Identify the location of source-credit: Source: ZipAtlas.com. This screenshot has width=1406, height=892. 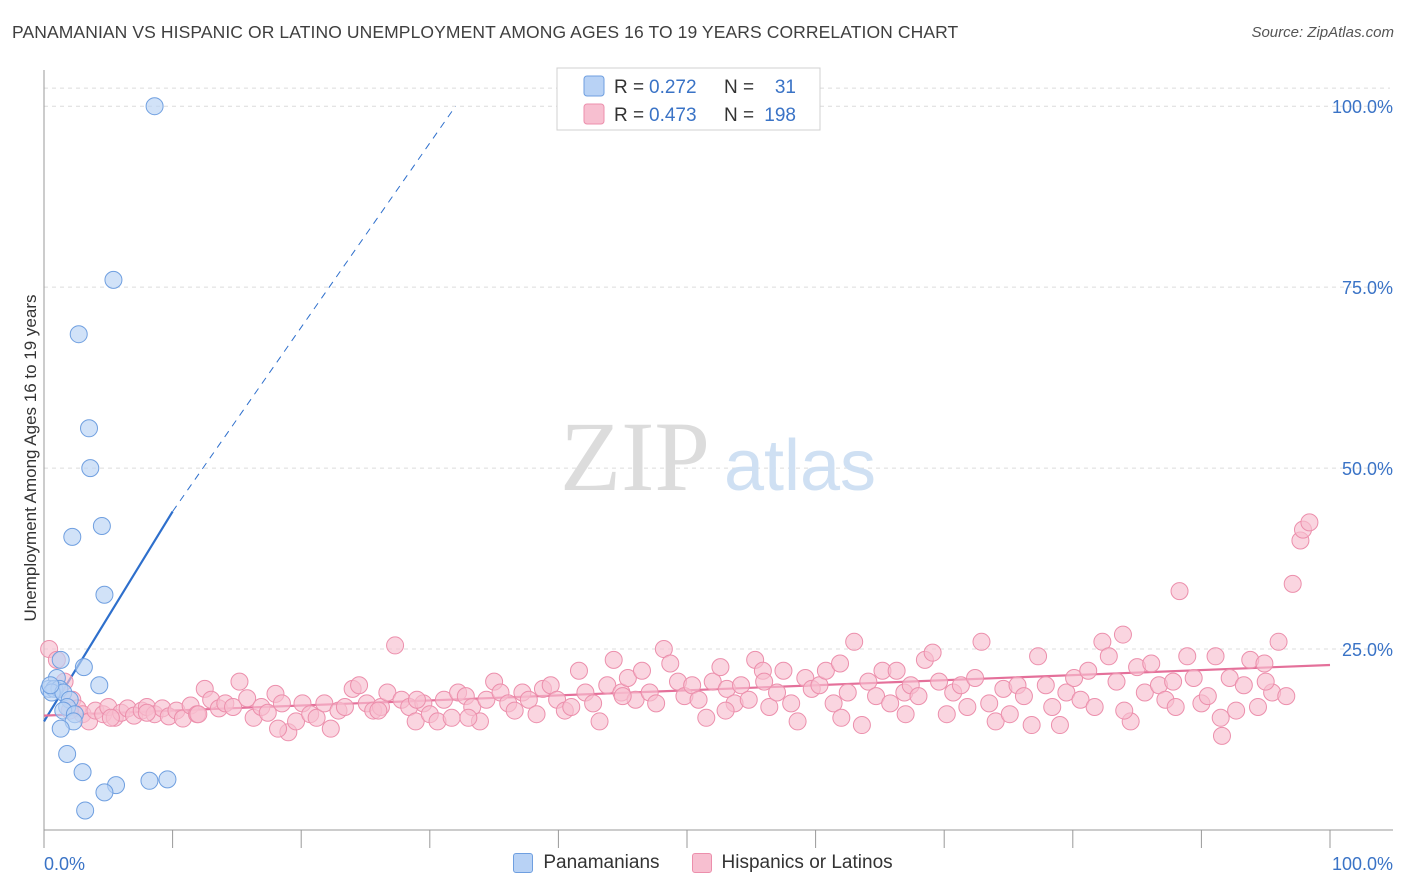
(1322, 32).